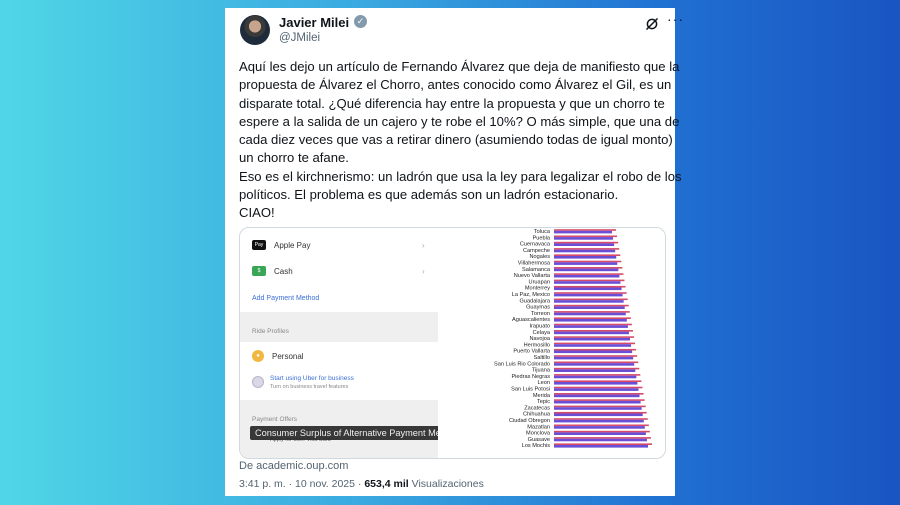  What do you see at coordinates (262, 484) in the screenshot?
I see `tweet-time: 3:41 p. m.` at bounding box center [262, 484].